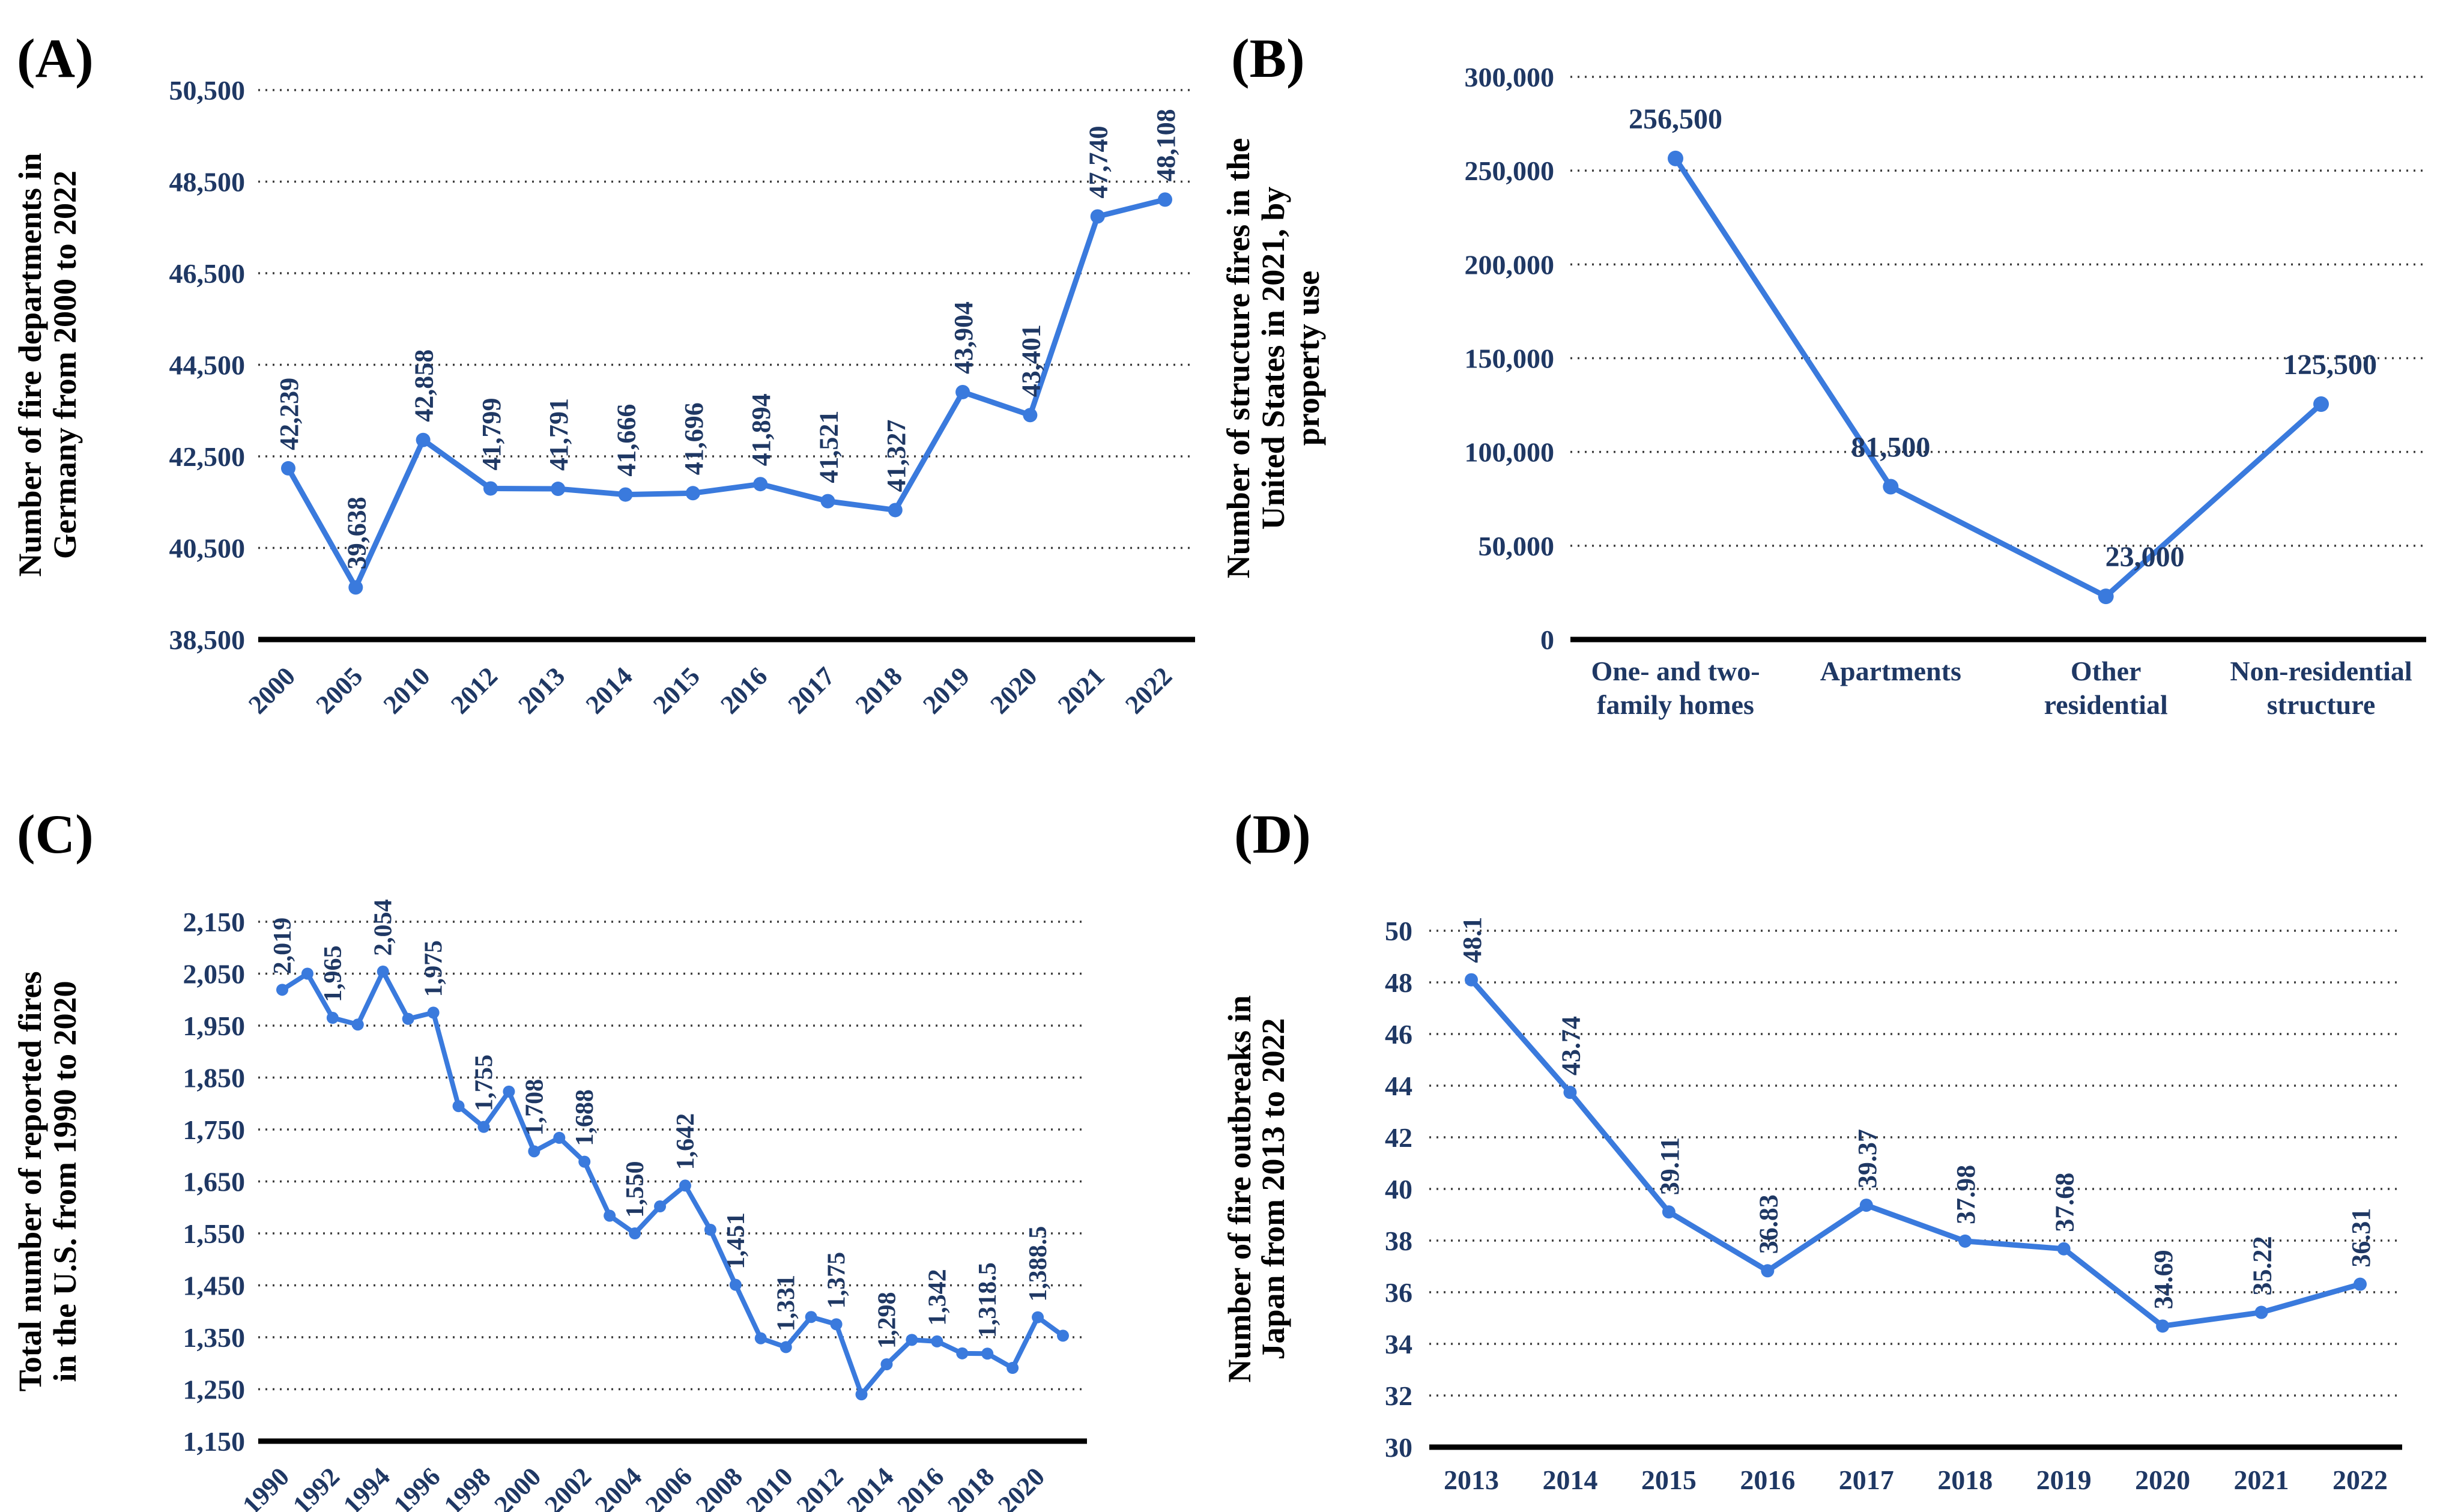 The height and width of the screenshot is (1512, 2449). Describe the element at coordinates (1031, 361) in the screenshot. I see `data-label: 43,401` at that location.